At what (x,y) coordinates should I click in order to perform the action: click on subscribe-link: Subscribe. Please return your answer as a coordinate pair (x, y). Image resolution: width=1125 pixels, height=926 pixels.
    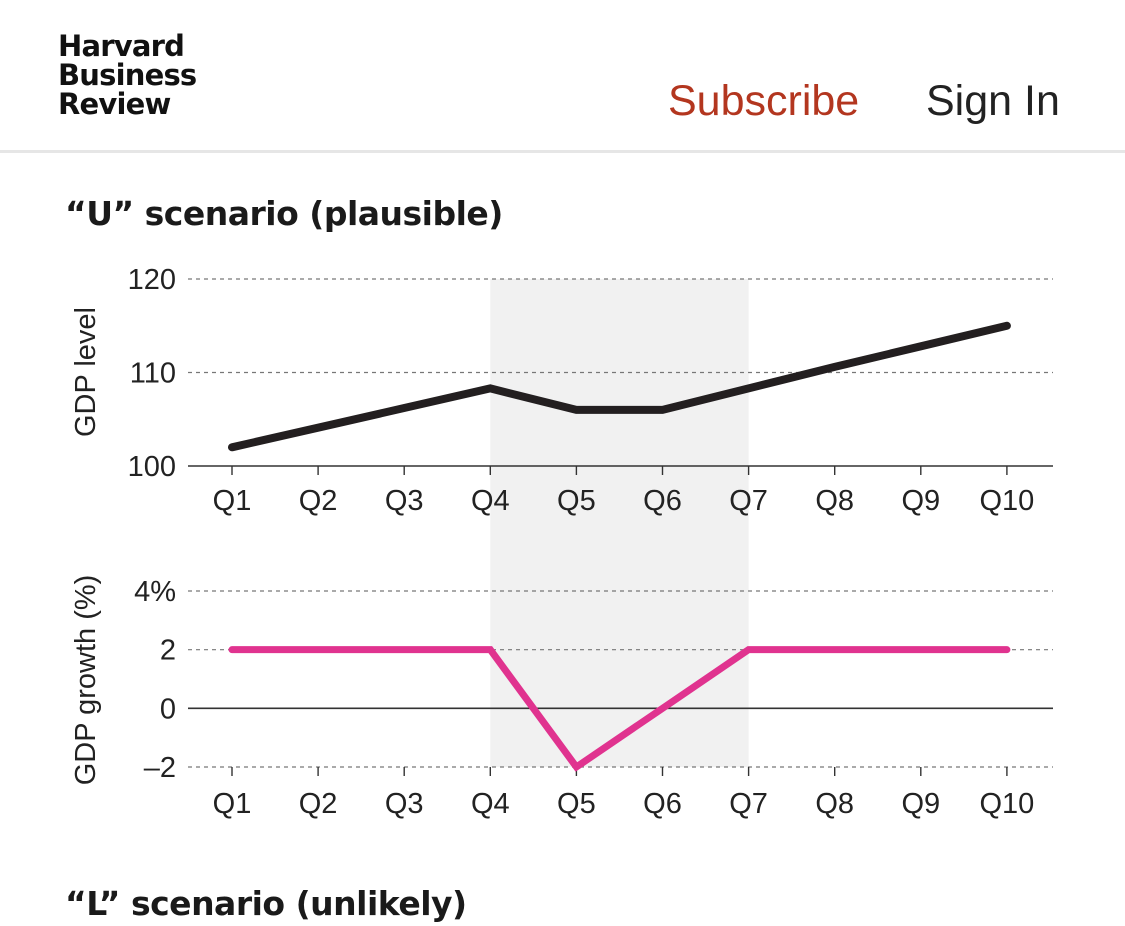
    Looking at the image, I should click on (764, 101).